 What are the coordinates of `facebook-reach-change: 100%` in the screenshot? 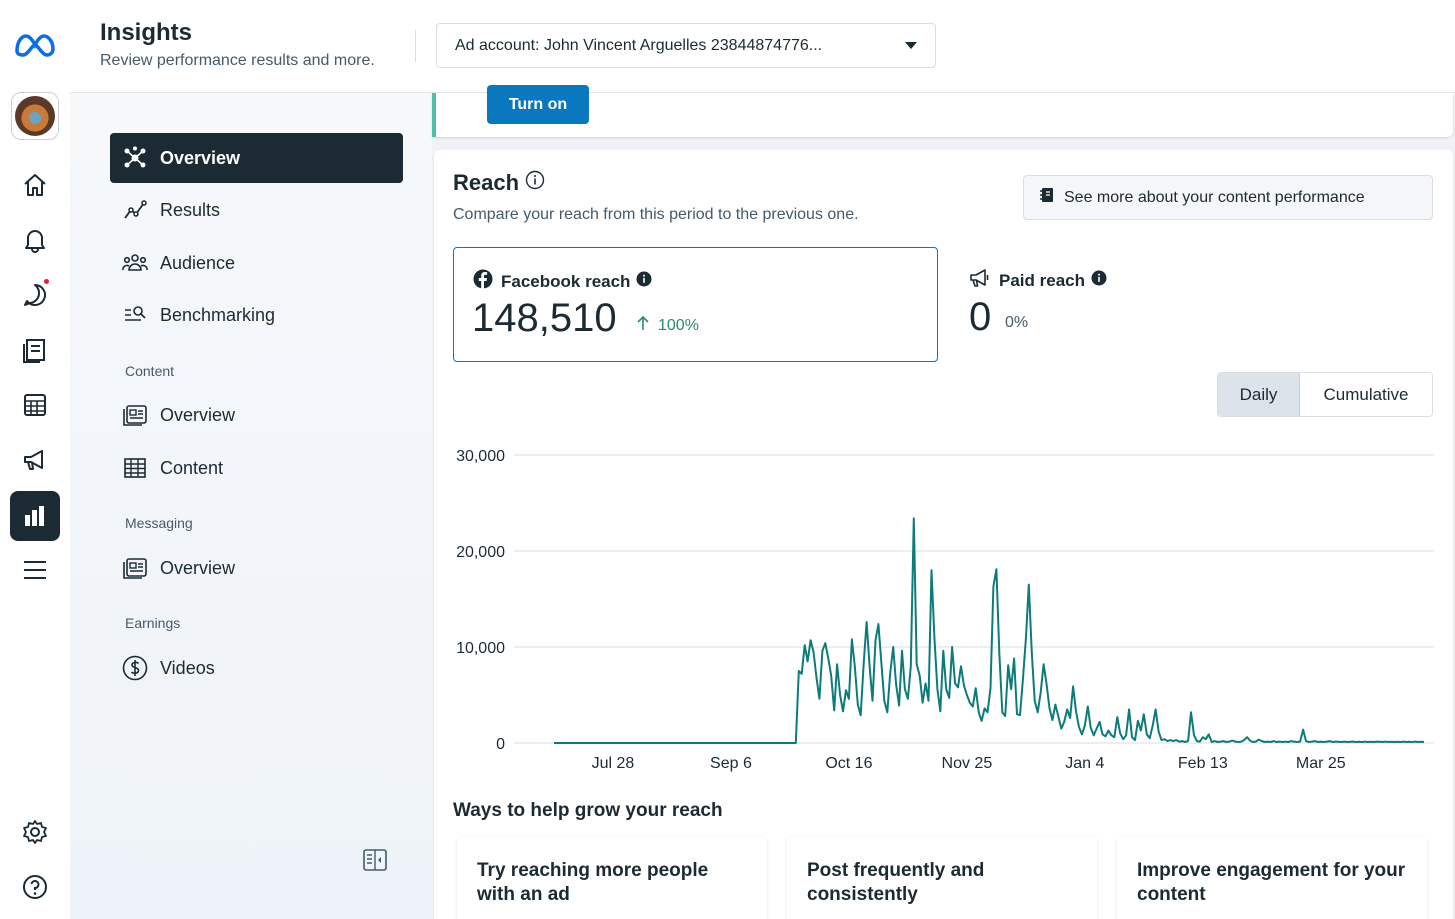 It's located at (667, 325).